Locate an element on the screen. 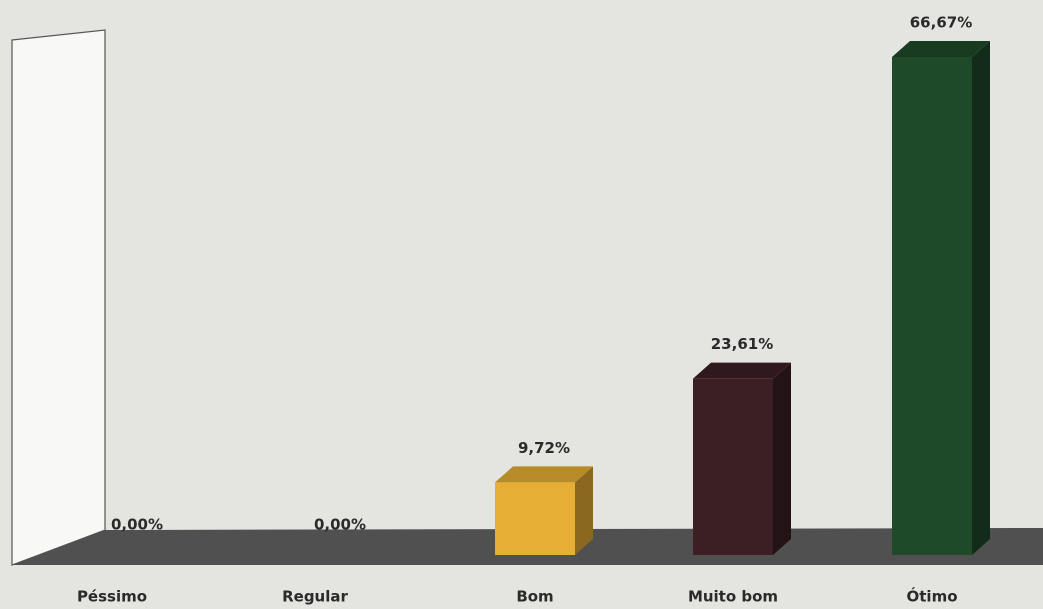  x-tick-label: Ótimo is located at coordinates (932, 596).